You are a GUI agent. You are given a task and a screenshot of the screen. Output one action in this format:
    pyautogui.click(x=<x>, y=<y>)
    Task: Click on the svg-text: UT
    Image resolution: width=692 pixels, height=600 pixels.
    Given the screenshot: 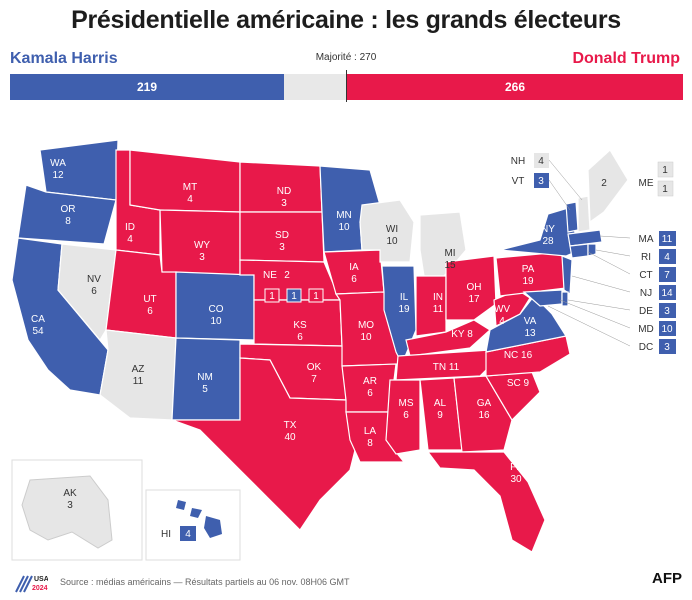 What is the action you would take?
    pyautogui.click(x=149, y=299)
    